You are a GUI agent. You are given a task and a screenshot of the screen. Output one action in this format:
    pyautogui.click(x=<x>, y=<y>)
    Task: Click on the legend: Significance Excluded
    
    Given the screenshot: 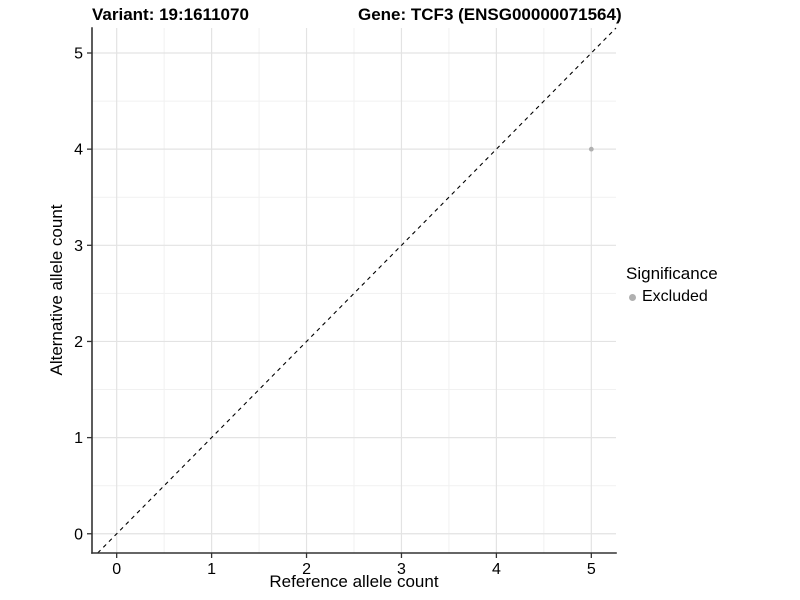 What is the action you would take?
    pyautogui.click(x=672, y=285)
    